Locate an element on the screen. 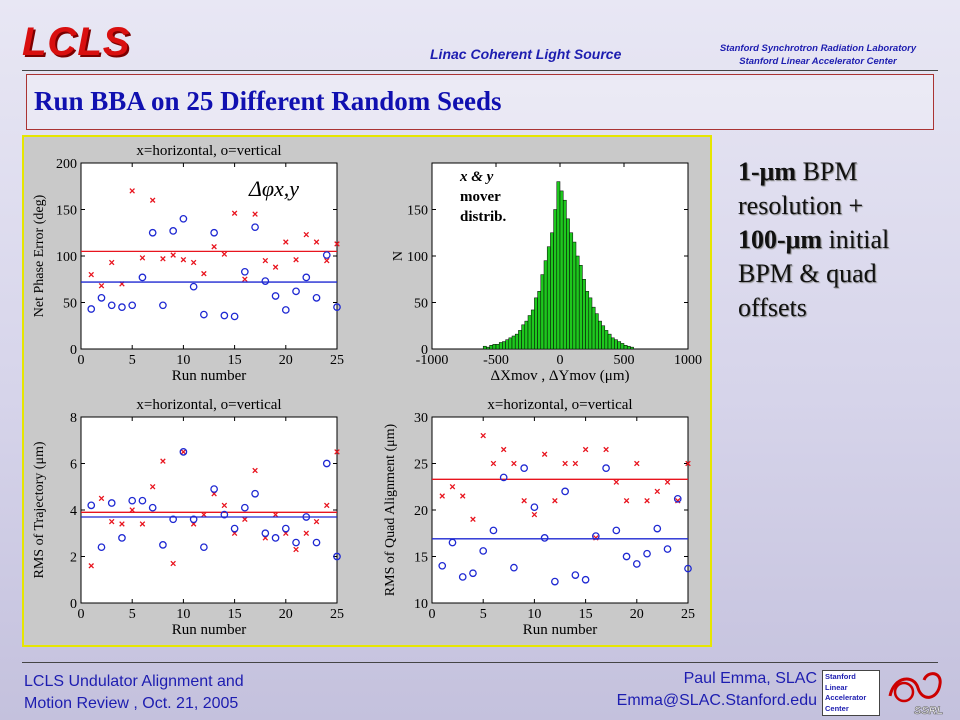 The image size is (960, 720). y-tick-label: 6 is located at coordinates (73, 465).